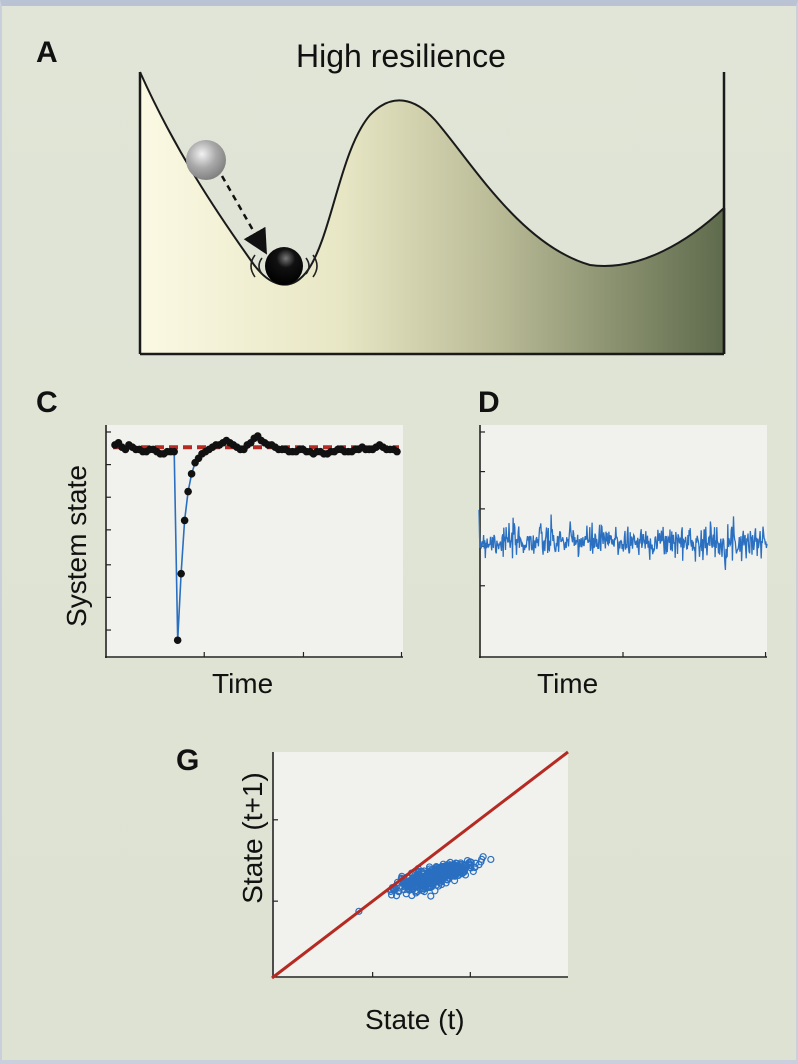  What do you see at coordinates (415, 1019) in the screenshot?
I see `panel-g-xlabel: State (t)` at bounding box center [415, 1019].